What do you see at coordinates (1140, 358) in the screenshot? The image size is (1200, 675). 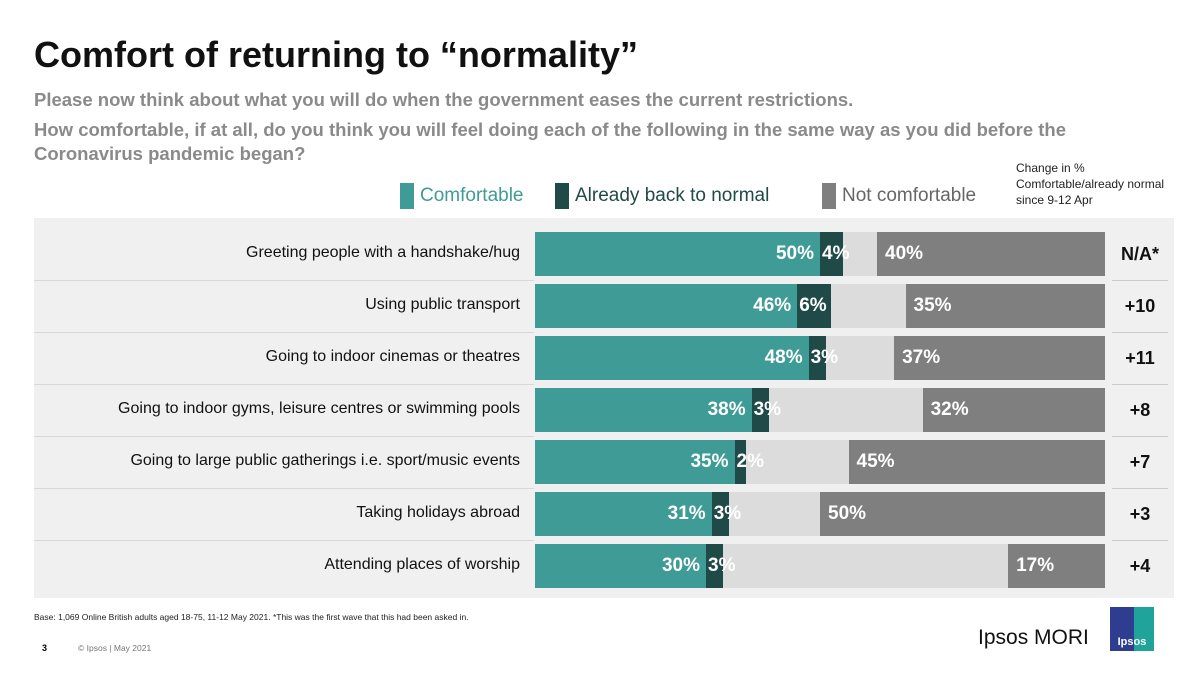 I see `change-value: +11` at bounding box center [1140, 358].